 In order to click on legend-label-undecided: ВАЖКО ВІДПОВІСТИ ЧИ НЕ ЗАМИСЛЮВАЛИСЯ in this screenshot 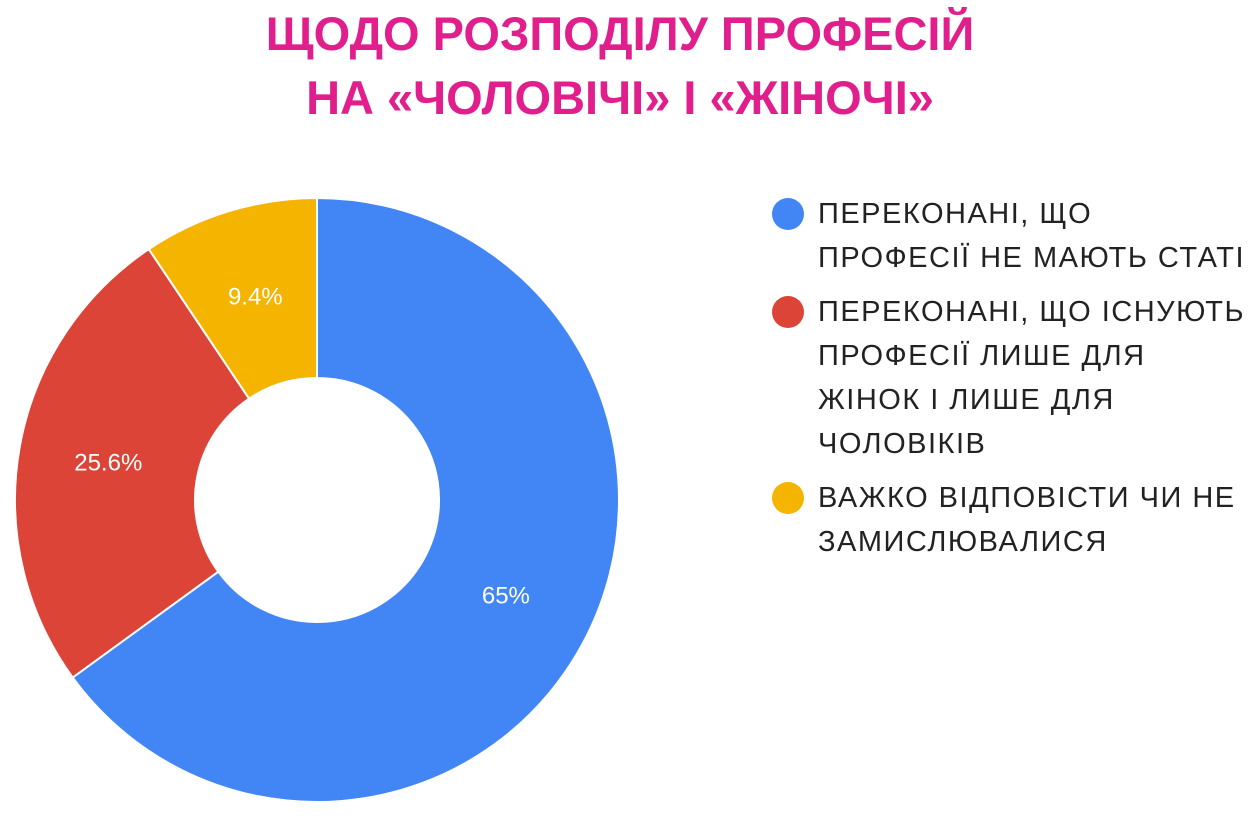, I will do `click(1027, 520)`.